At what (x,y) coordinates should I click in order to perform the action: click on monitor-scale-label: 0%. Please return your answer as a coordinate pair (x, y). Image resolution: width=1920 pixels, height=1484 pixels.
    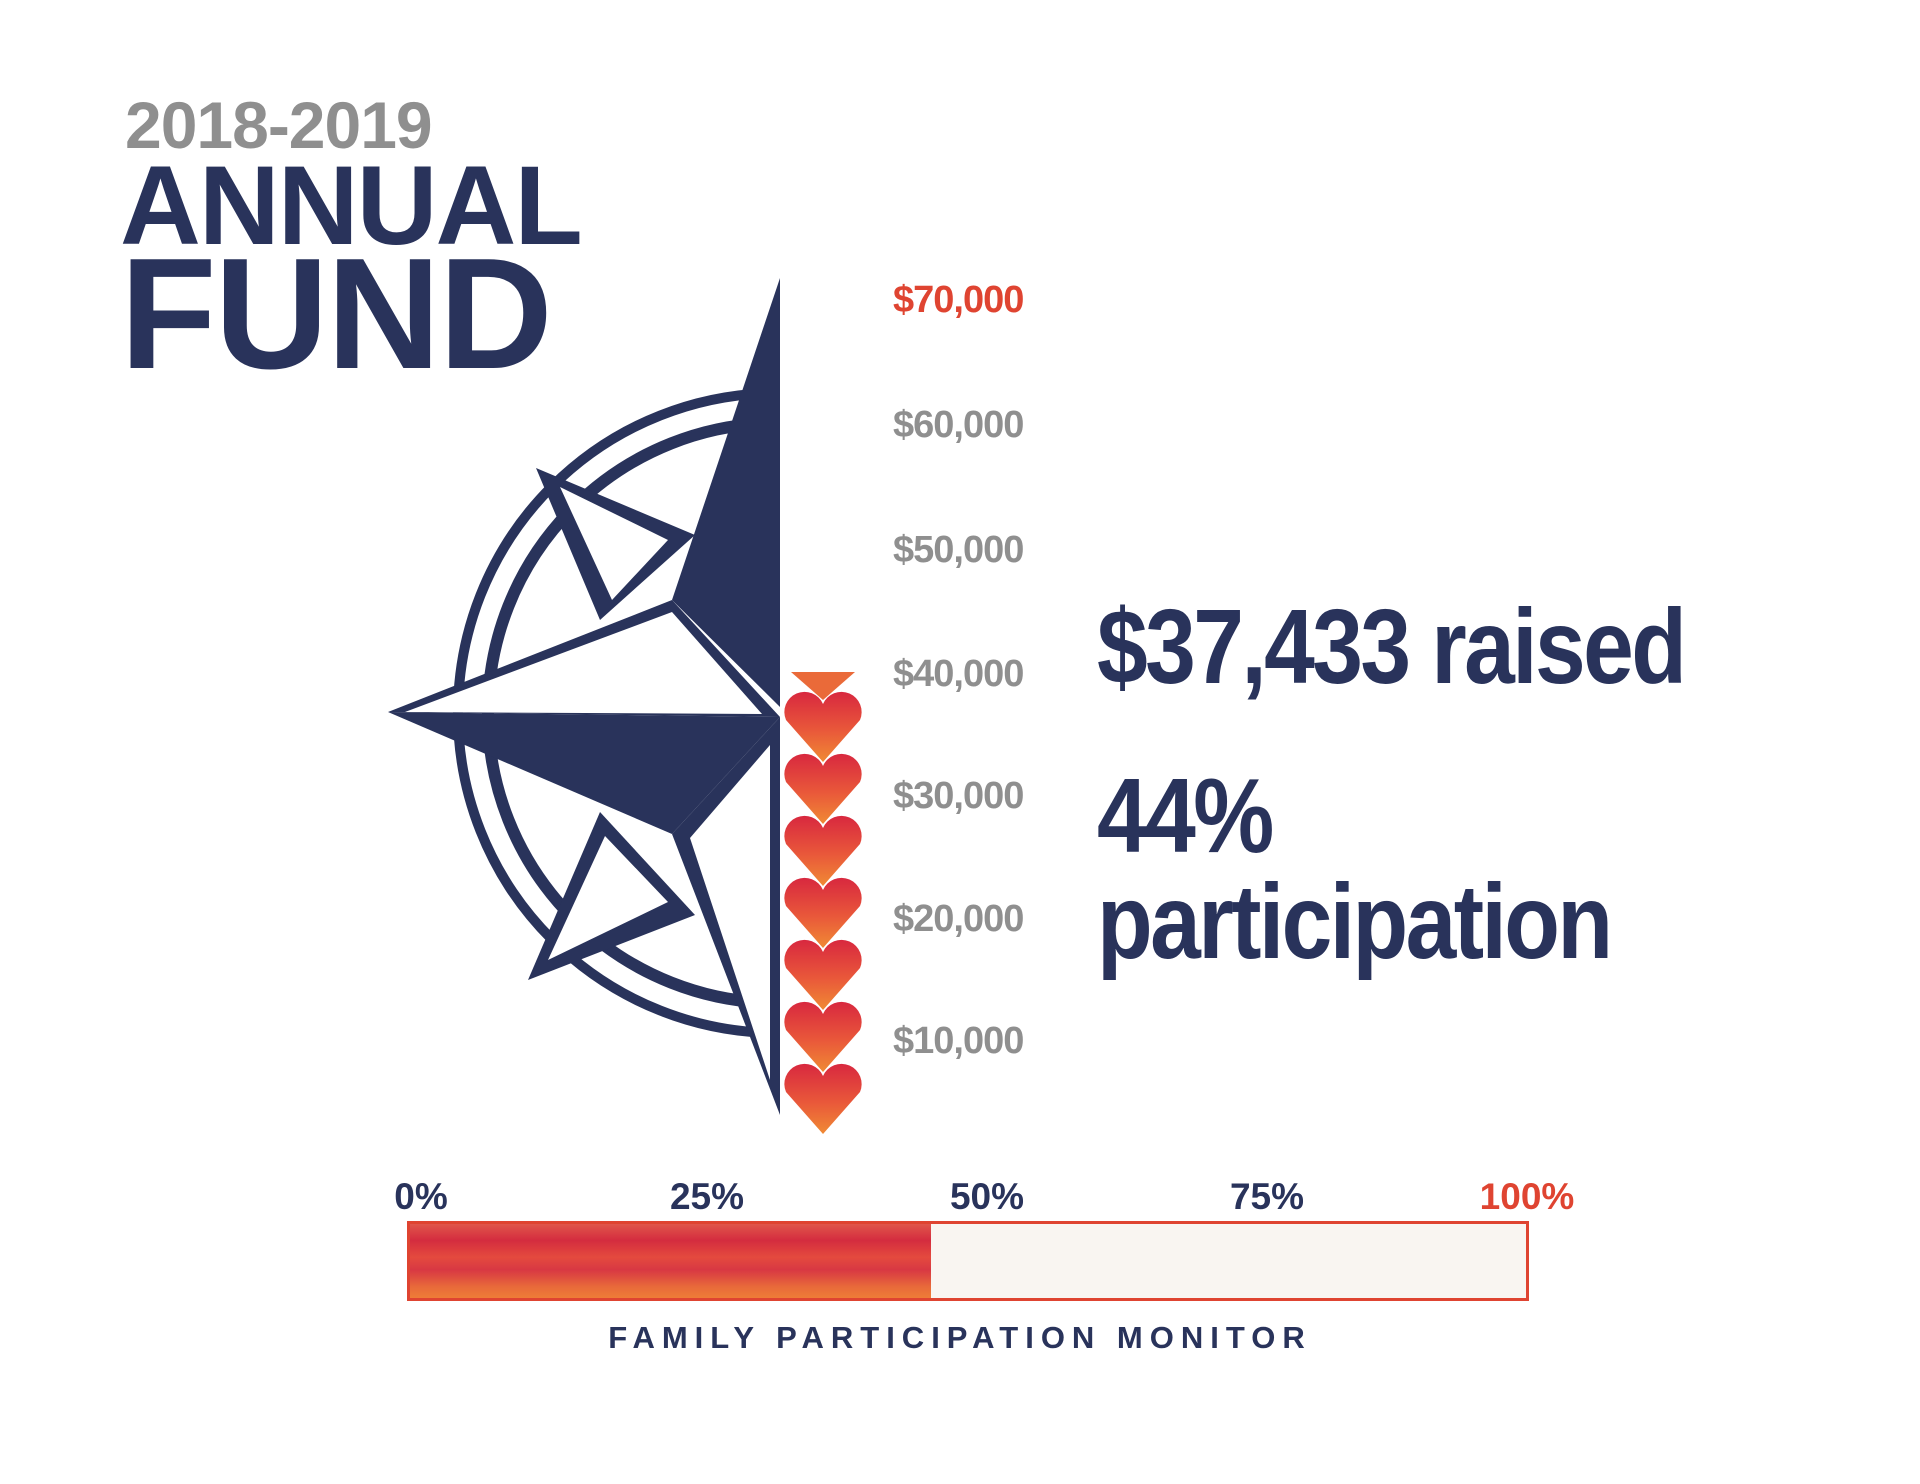
    Looking at the image, I should click on (421, 1196).